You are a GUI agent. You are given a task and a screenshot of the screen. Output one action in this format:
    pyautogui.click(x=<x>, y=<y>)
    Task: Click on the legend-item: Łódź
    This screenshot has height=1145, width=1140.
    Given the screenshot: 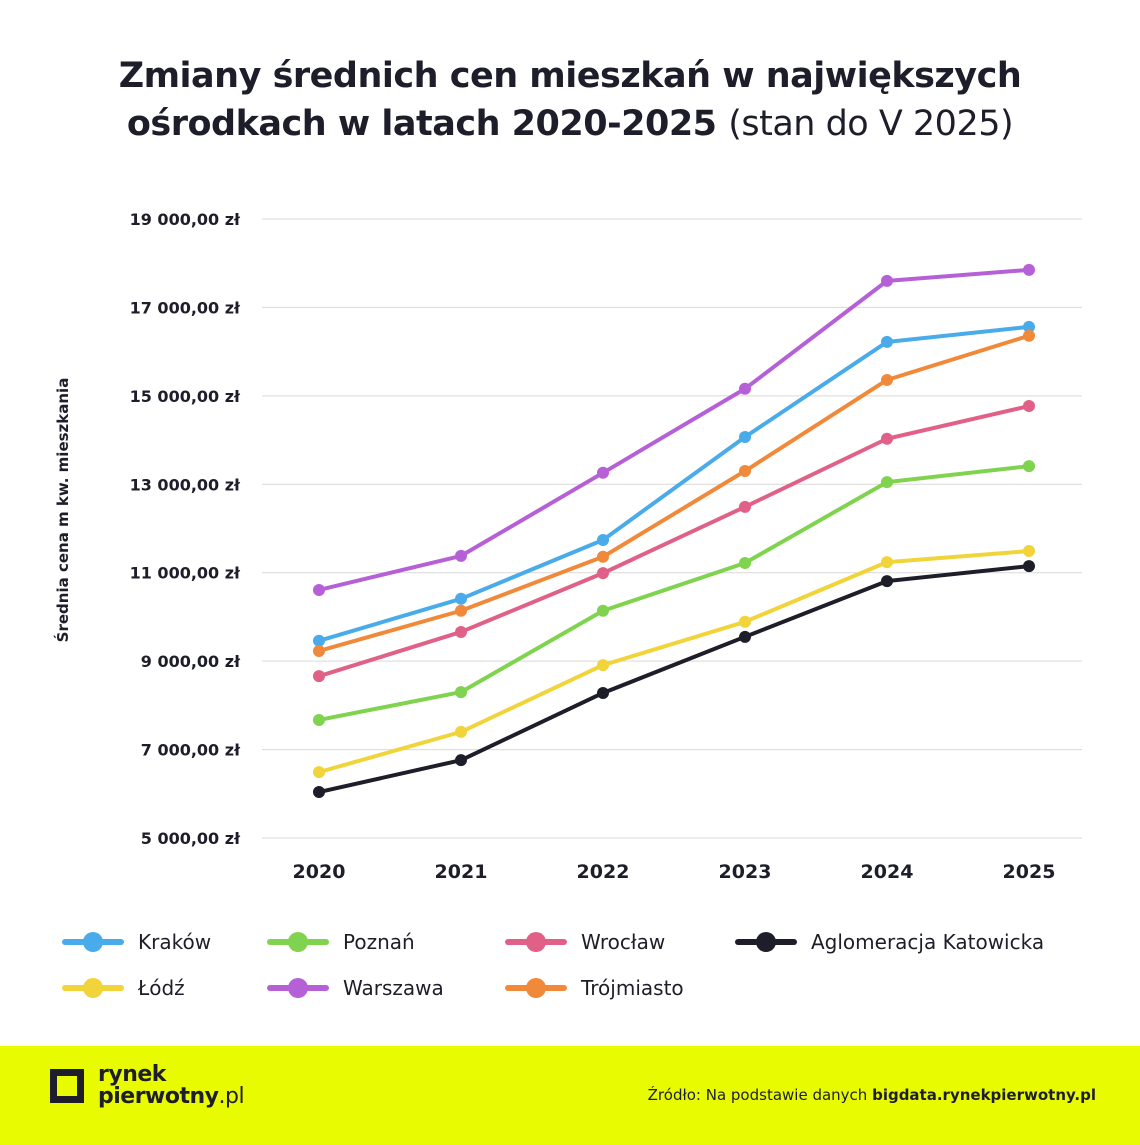 What is the action you would take?
    pyautogui.click(x=123, y=988)
    